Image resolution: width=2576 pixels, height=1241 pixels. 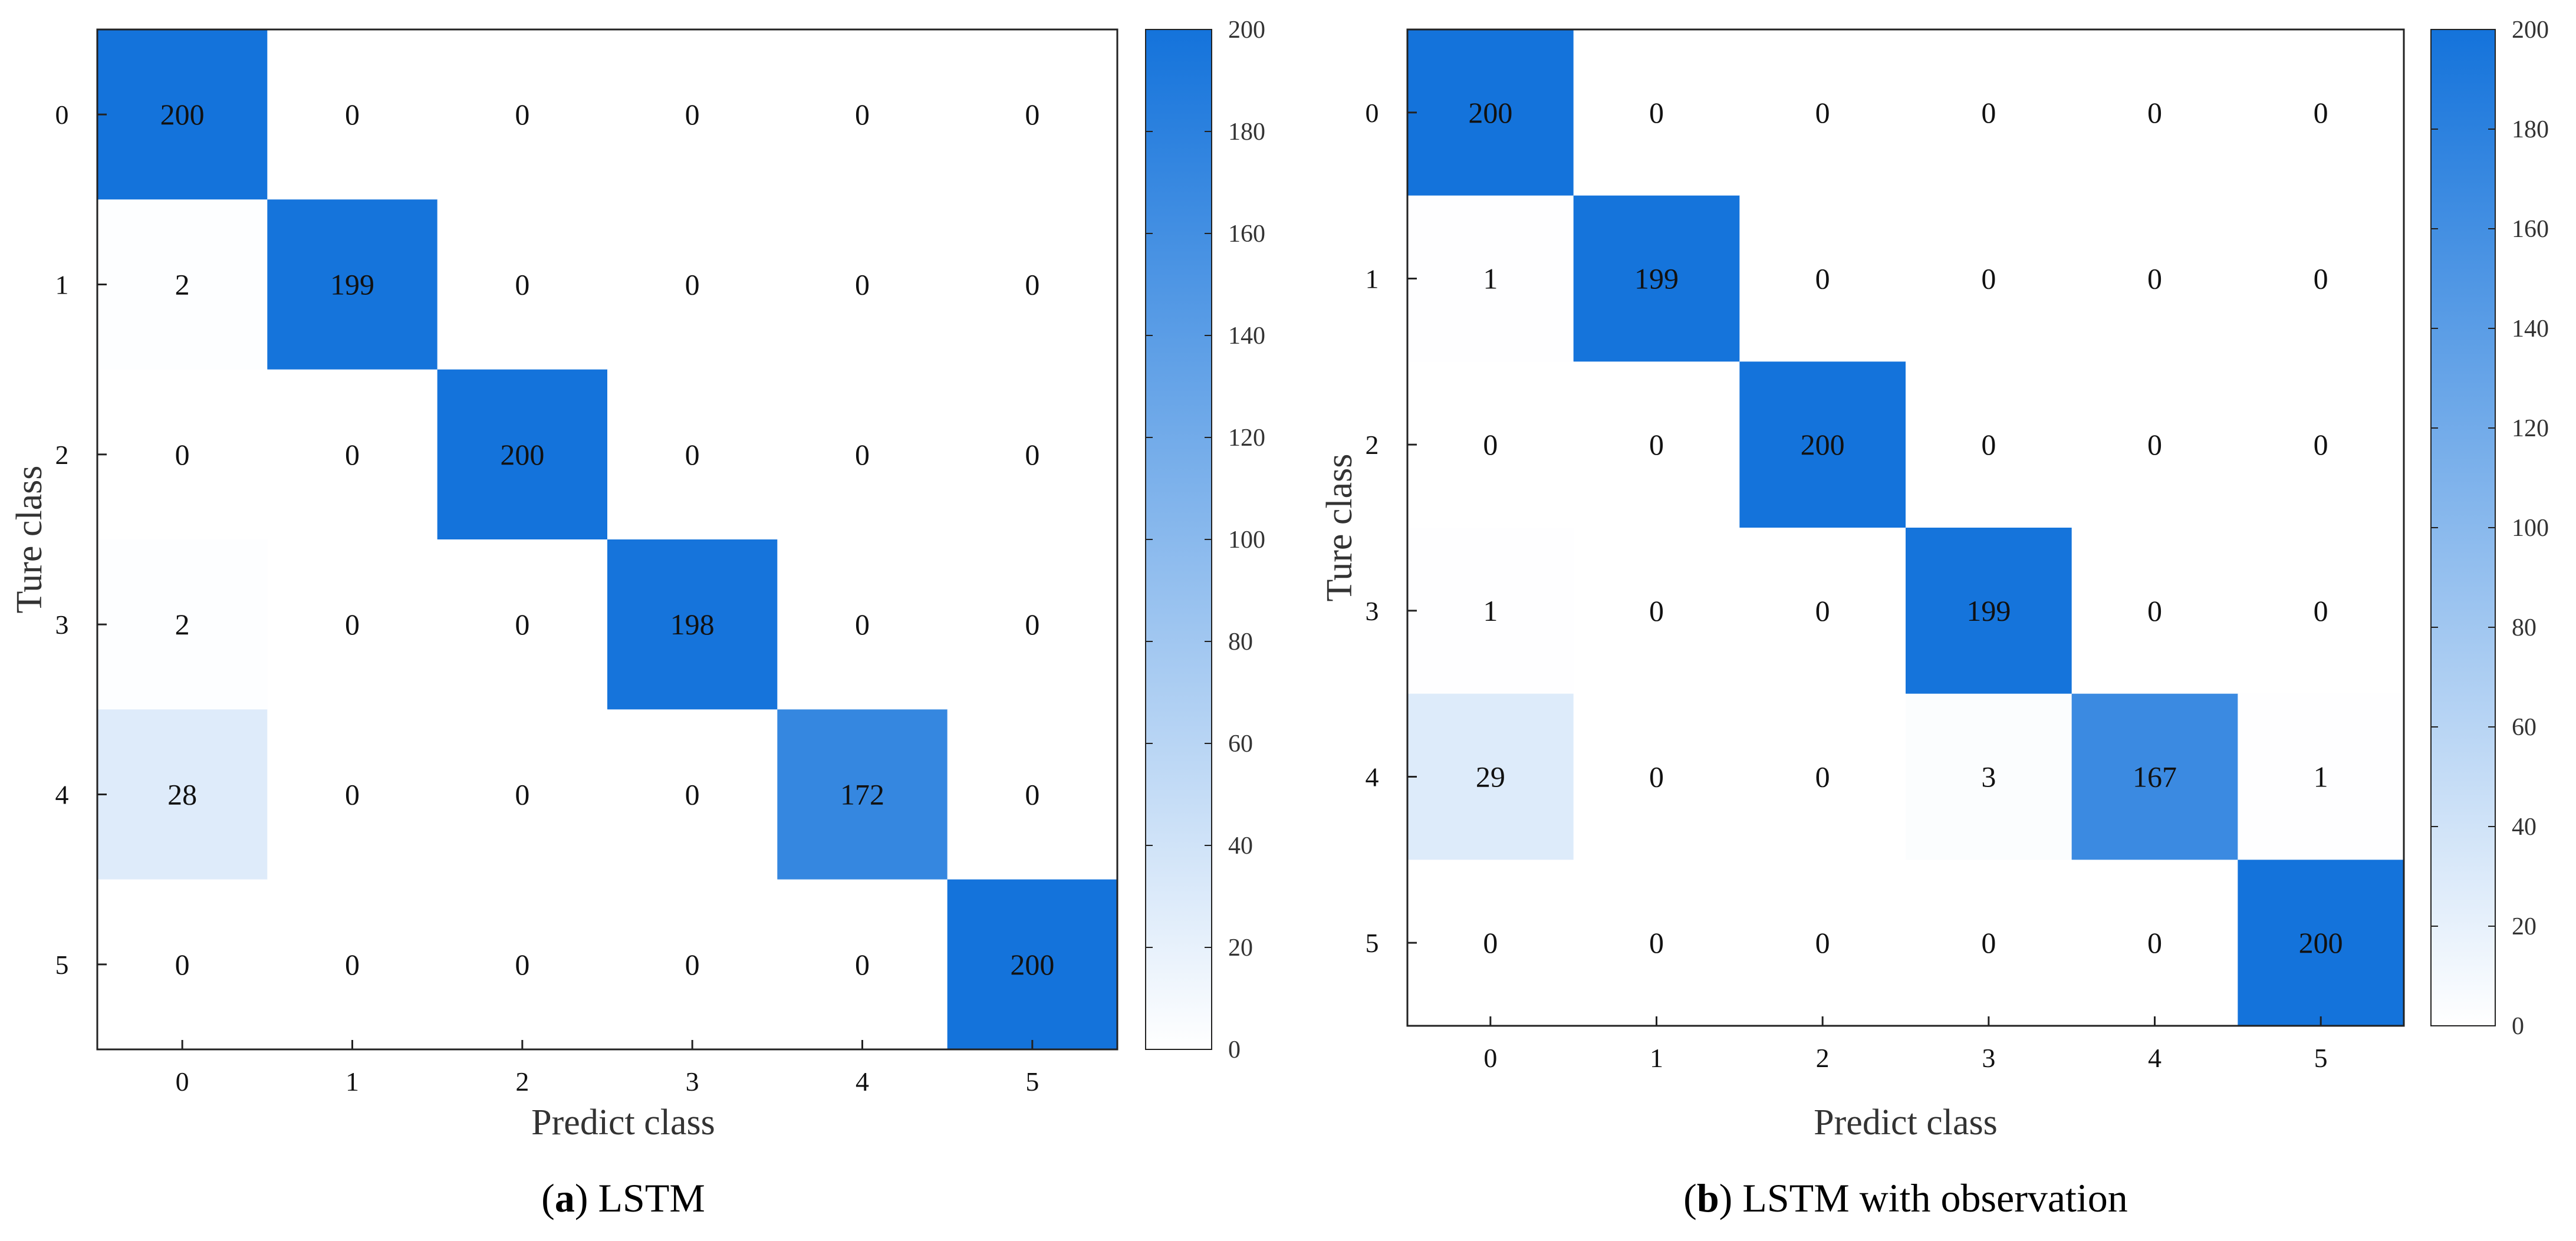 I want to click on colorbar-tick-label: 0, so click(x=1234, y=1050).